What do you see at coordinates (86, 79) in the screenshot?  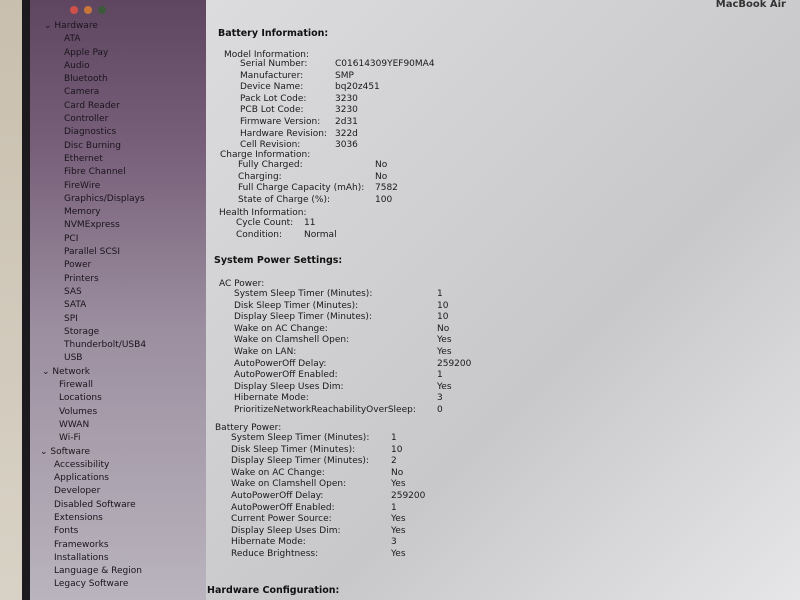 I see `sidebar-item: Bluetooth` at bounding box center [86, 79].